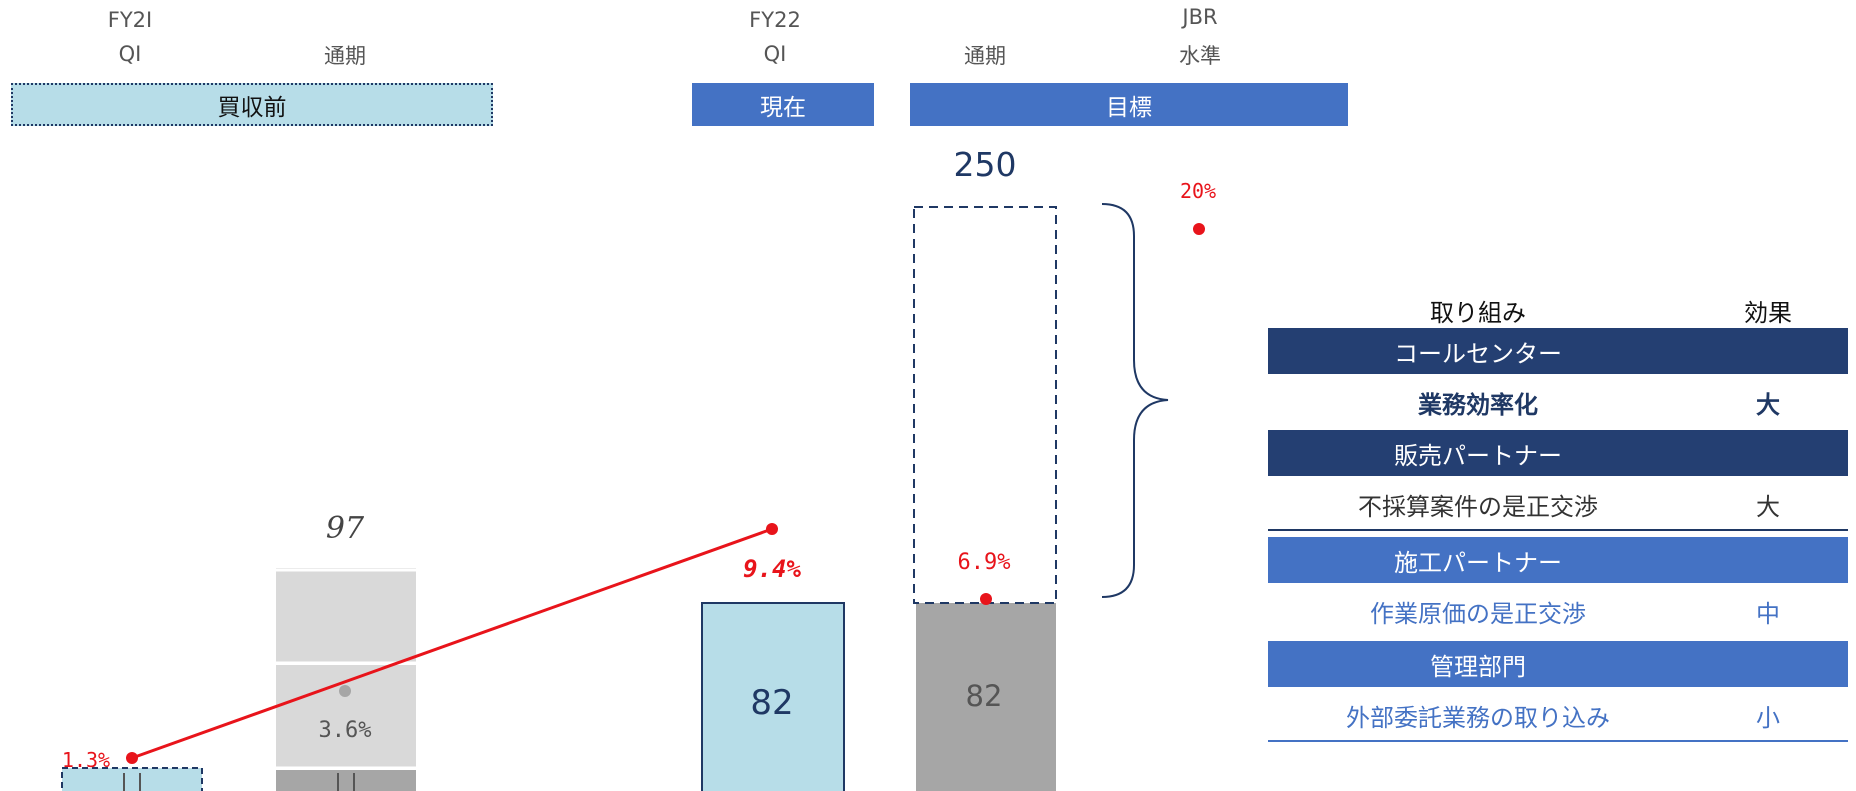 The height and width of the screenshot is (791, 1856). Describe the element at coordinates (775, 54) in the screenshot. I see `fy22-q1-label: QI` at that location.